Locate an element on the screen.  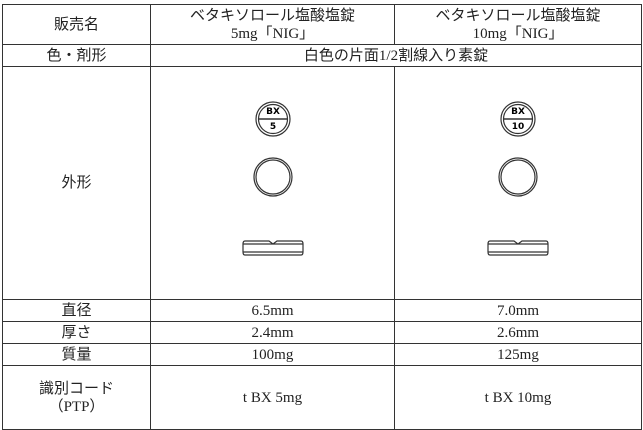
cell: t BX 10mg is located at coordinates (518, 397).